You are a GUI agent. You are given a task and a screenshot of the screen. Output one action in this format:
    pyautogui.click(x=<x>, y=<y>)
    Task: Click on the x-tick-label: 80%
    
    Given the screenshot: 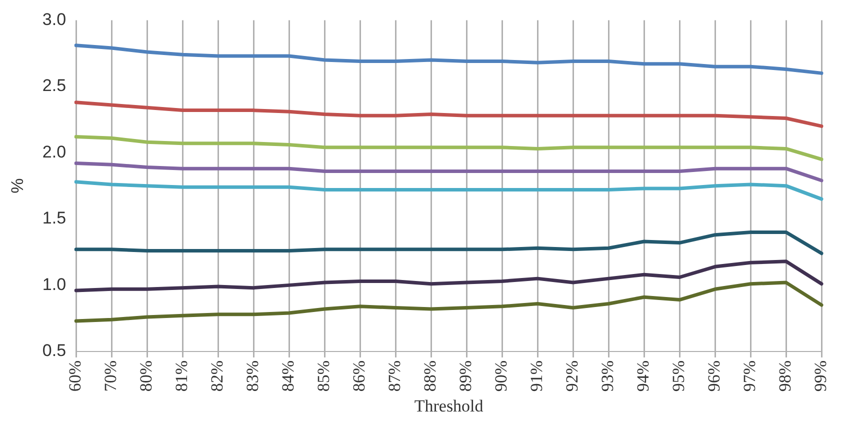 What is the action you would take?
    pyautogui.click(x=146, y=376)
    